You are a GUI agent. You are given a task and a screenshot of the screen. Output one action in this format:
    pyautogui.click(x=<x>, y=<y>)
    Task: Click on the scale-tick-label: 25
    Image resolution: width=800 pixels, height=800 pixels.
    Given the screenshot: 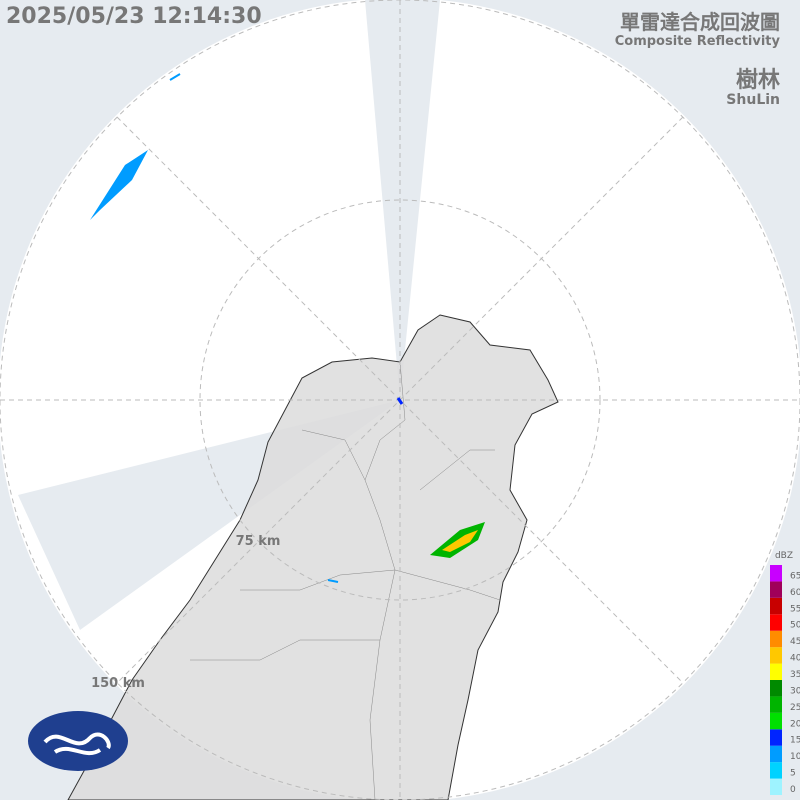 What is the action you would take?
    pyautogui.click(x=795, y=708)
    